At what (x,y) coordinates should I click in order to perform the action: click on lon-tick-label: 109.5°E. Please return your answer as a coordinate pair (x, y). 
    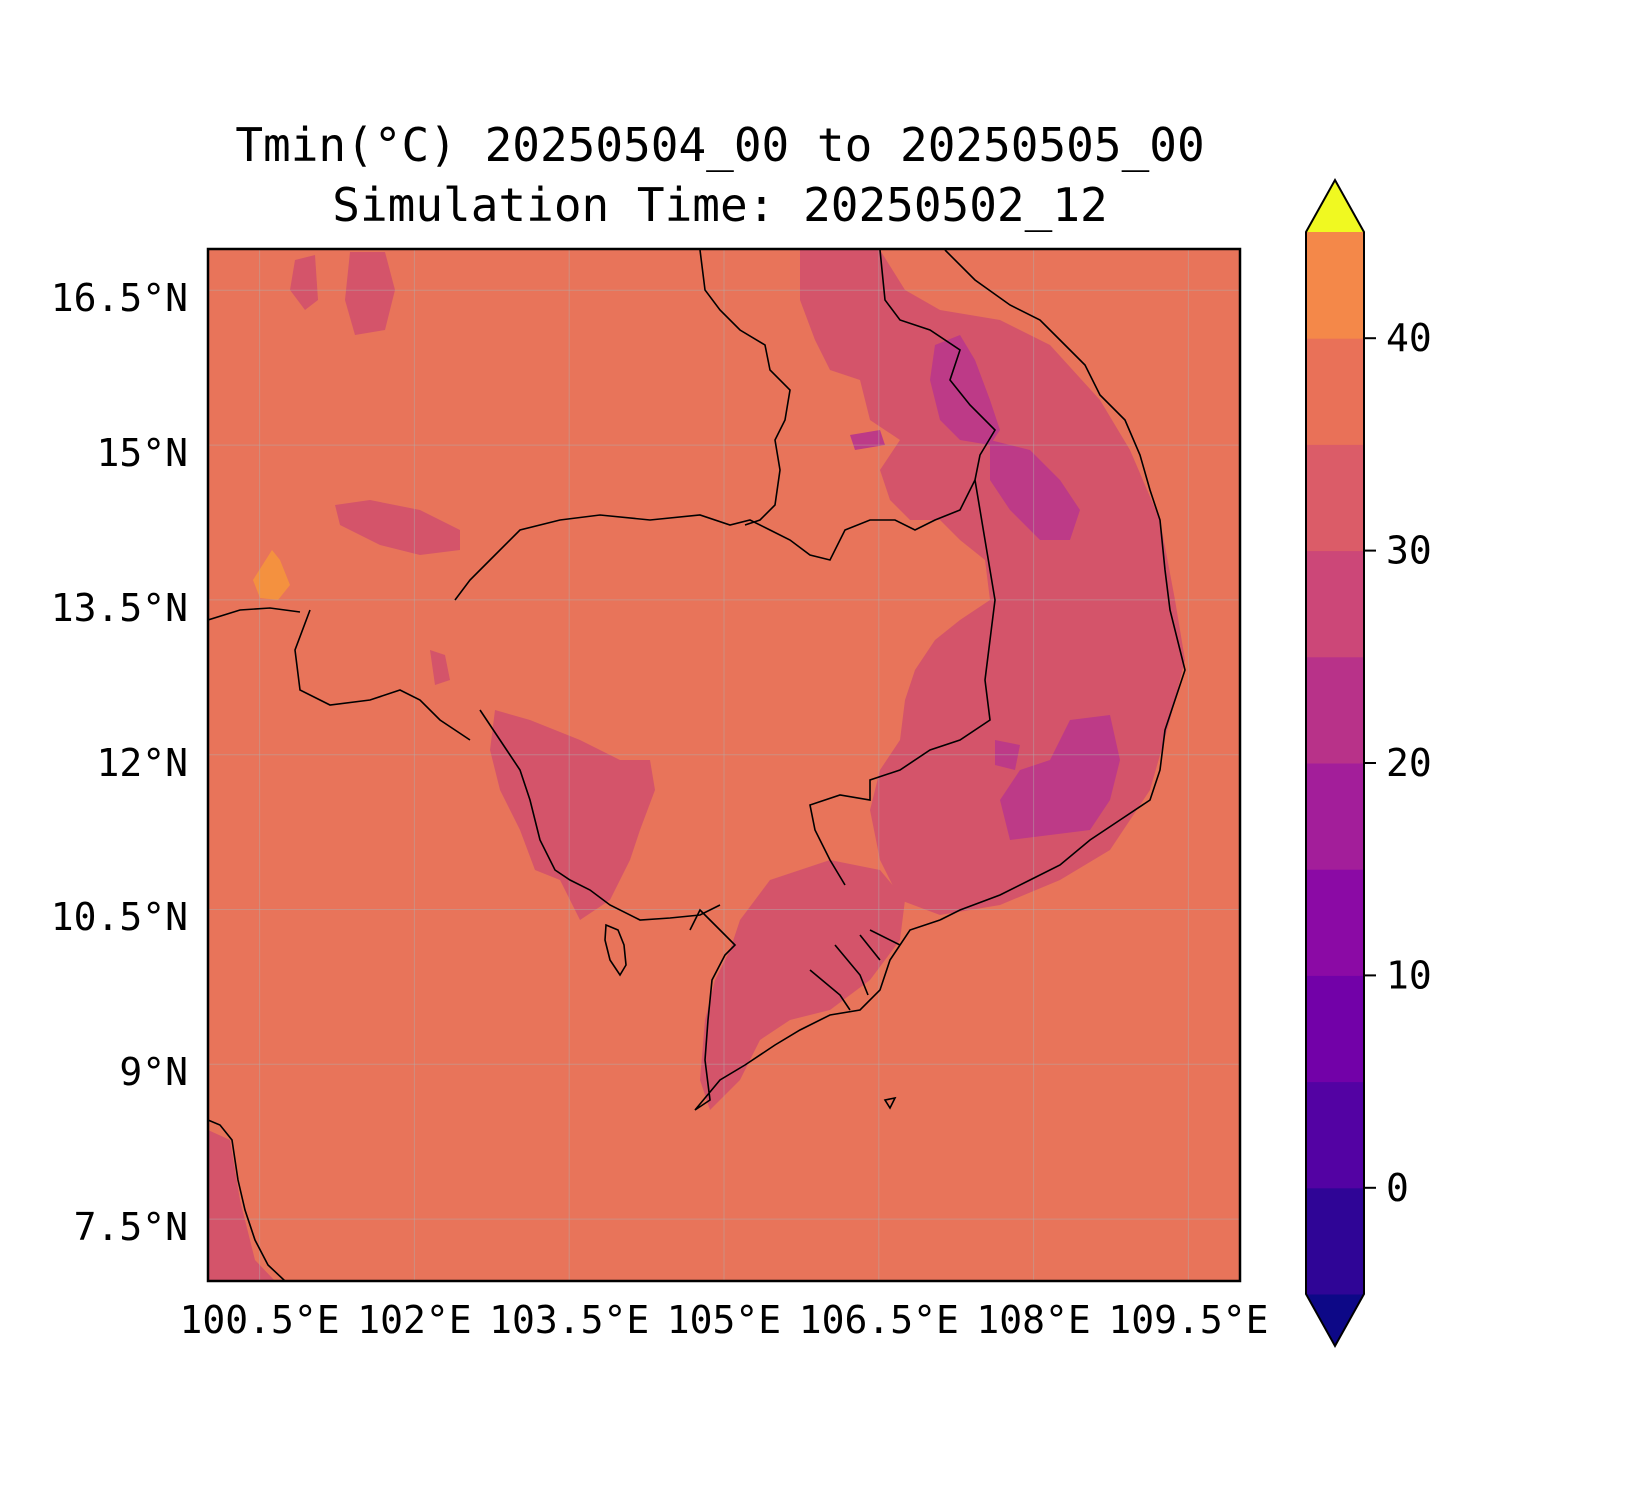
    Looking at the image, I should click on (1188, 1320).